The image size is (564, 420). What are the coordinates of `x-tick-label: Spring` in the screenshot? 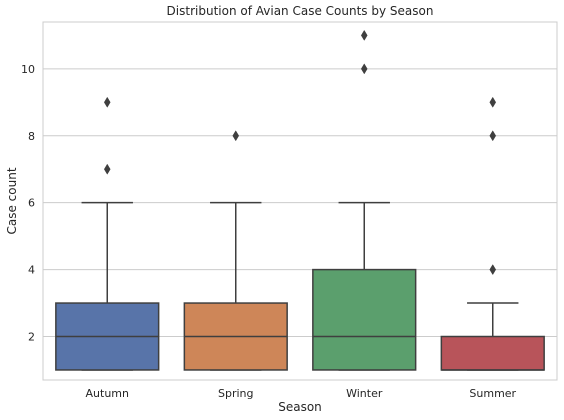 It's located at (236, 393).